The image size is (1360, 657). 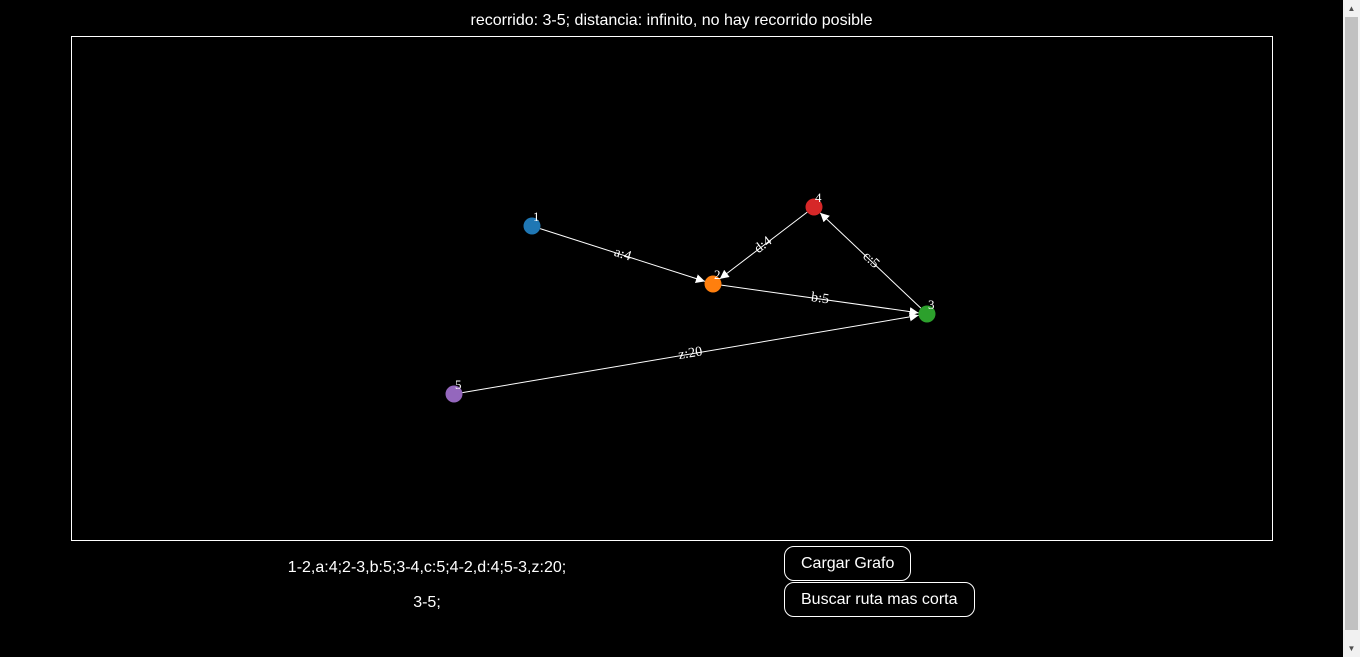 I want to click on graph-node-label-4: 4, so click(x=818, y=197).